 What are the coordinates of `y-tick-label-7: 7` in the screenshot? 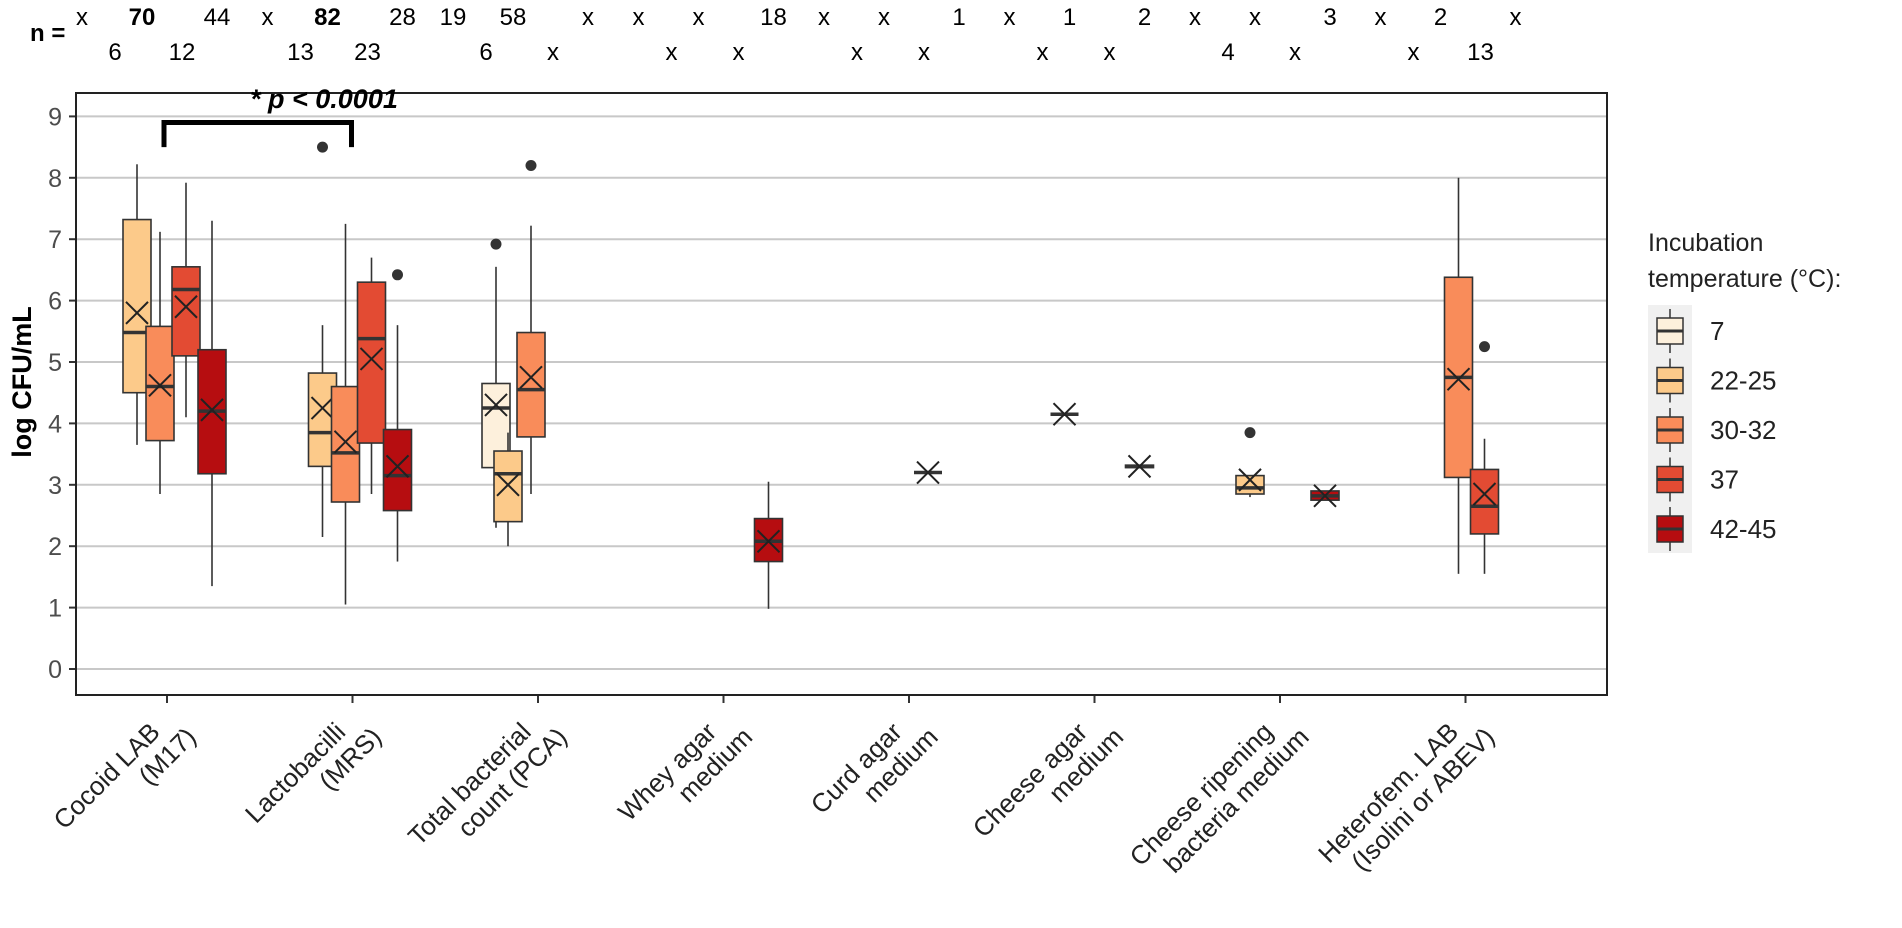 It's located at (55, 240).